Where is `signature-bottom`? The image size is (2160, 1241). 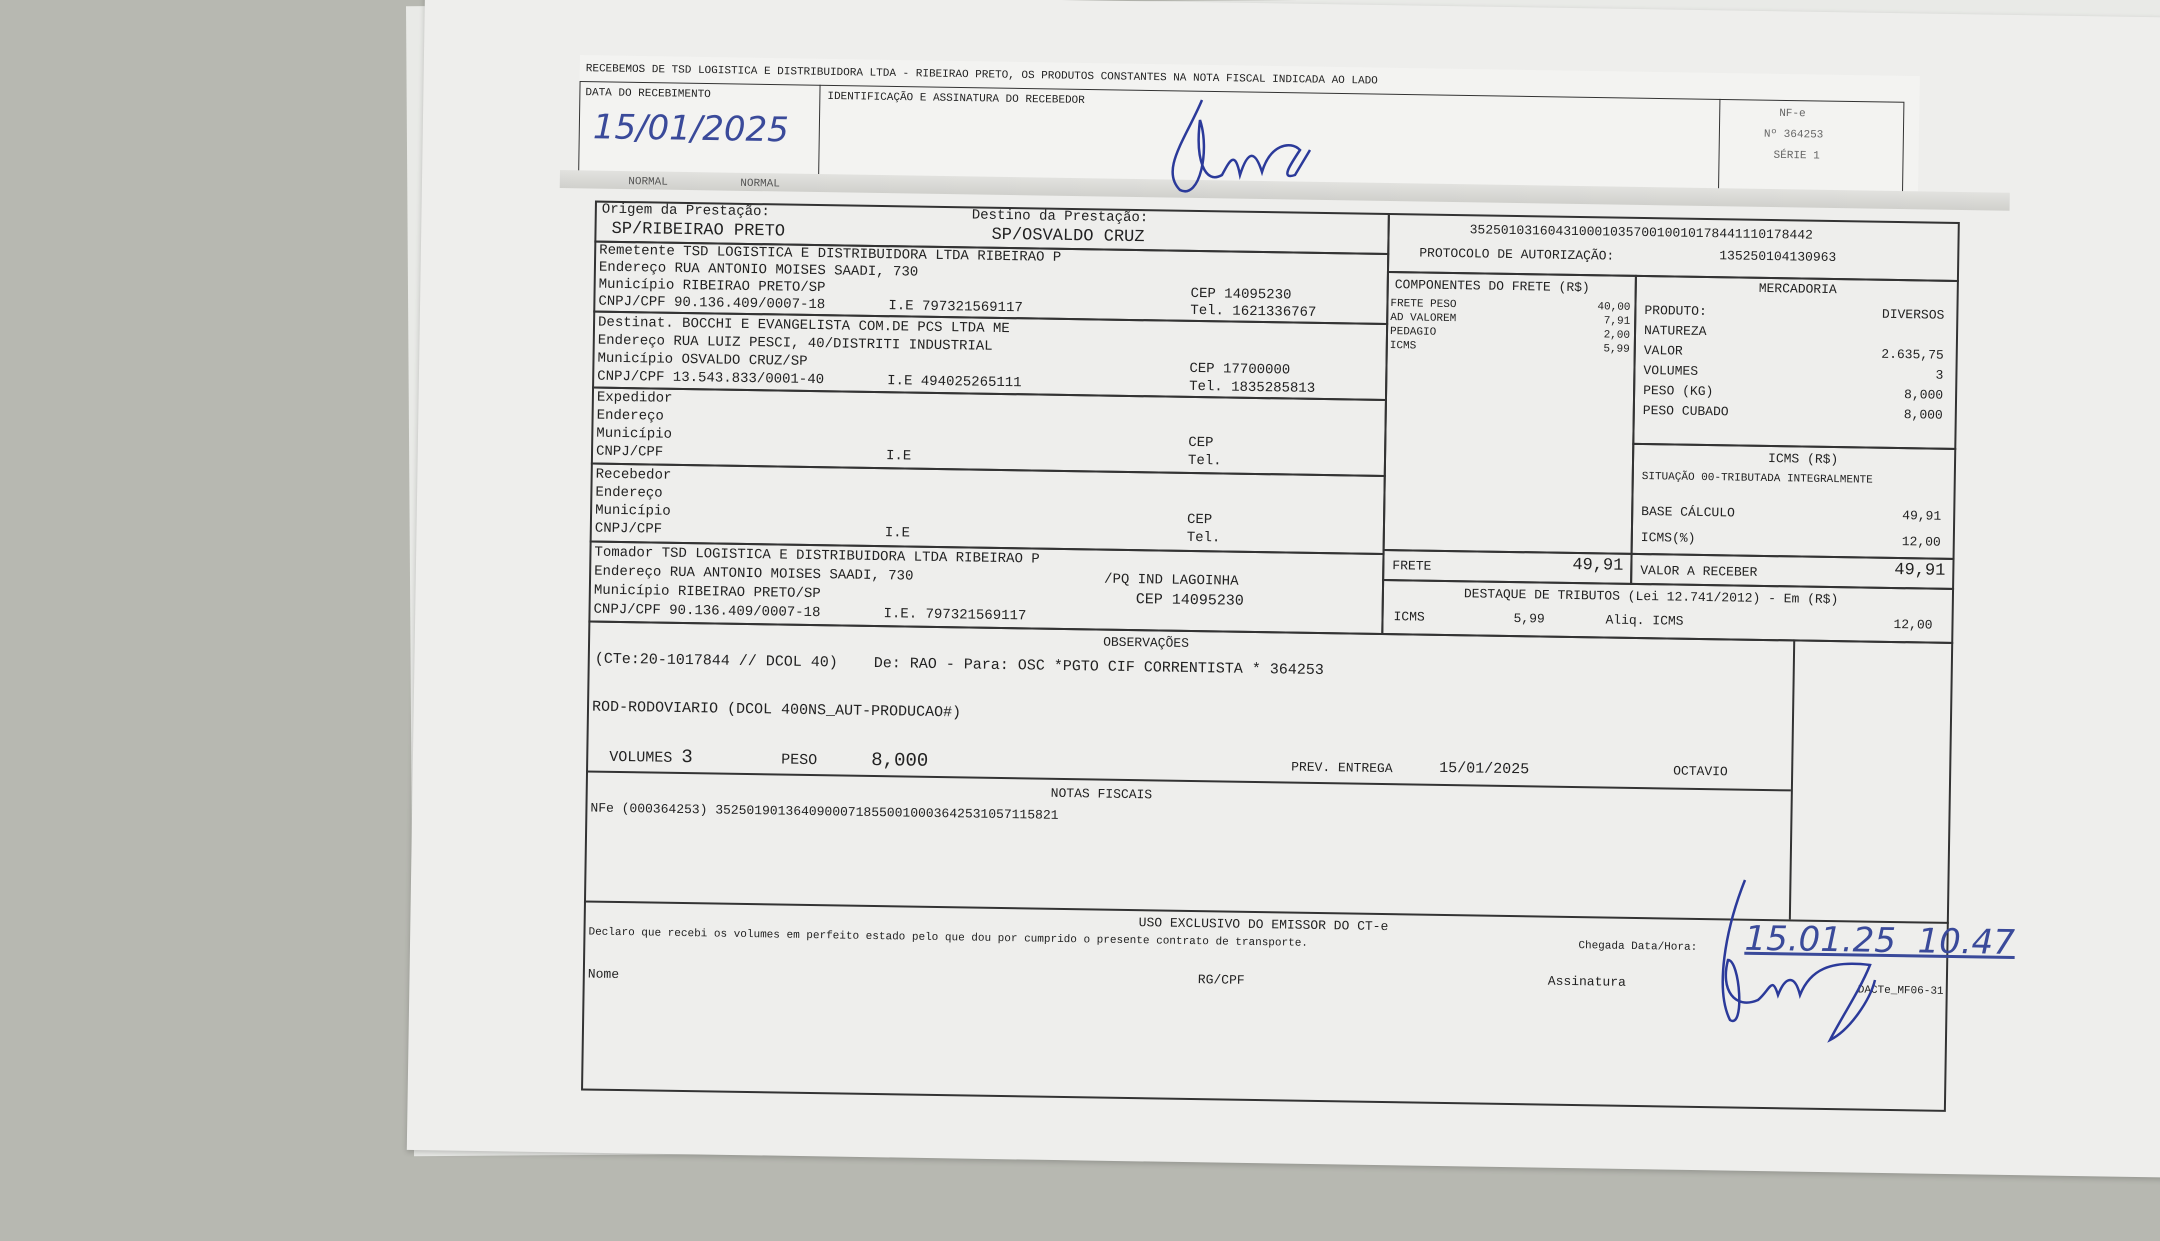
signature-bottom is located at coordinates (1799, 961).